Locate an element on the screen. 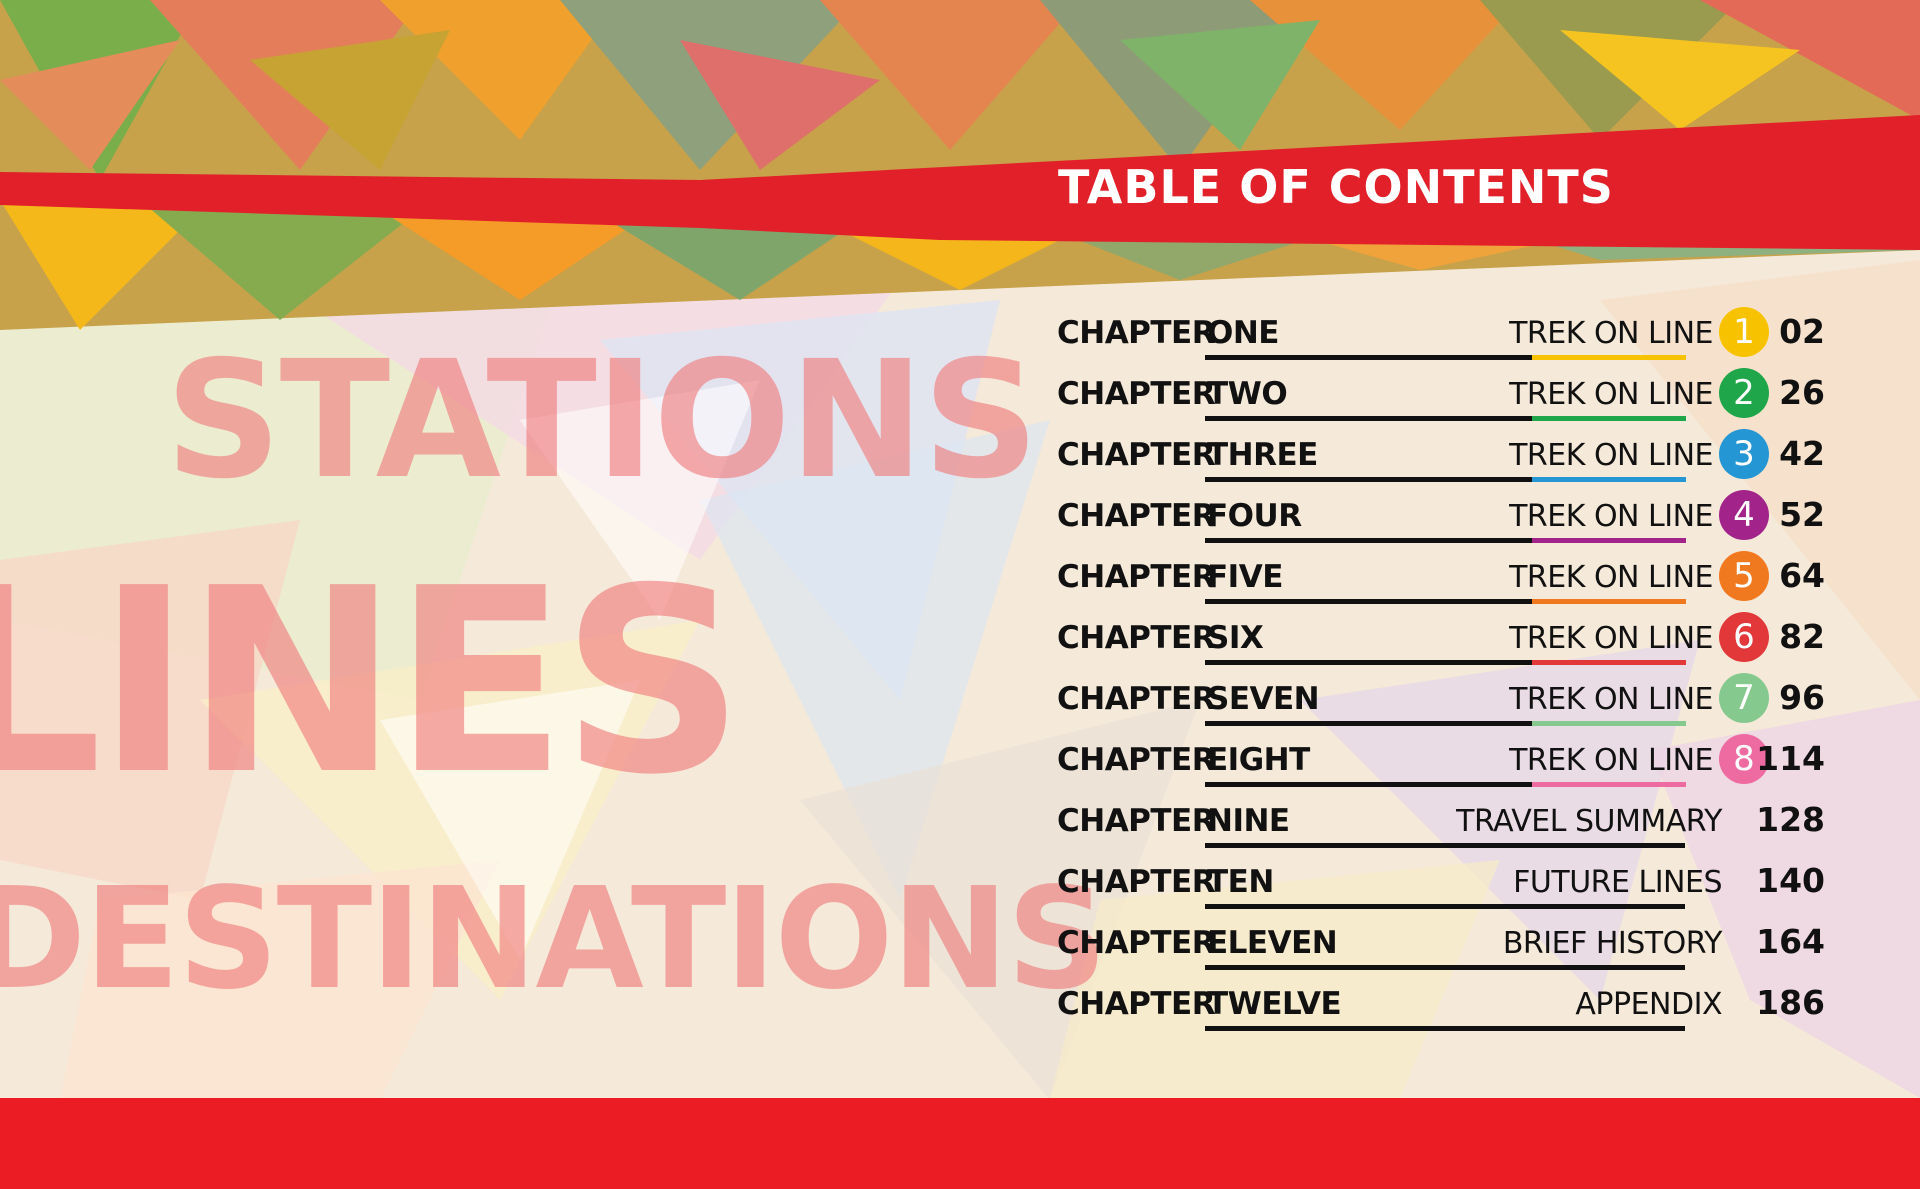 The width and height of the screenshot is (1920, 1189). background-word-destinations: DESTINATIONS is located at coordinates (554, 939).